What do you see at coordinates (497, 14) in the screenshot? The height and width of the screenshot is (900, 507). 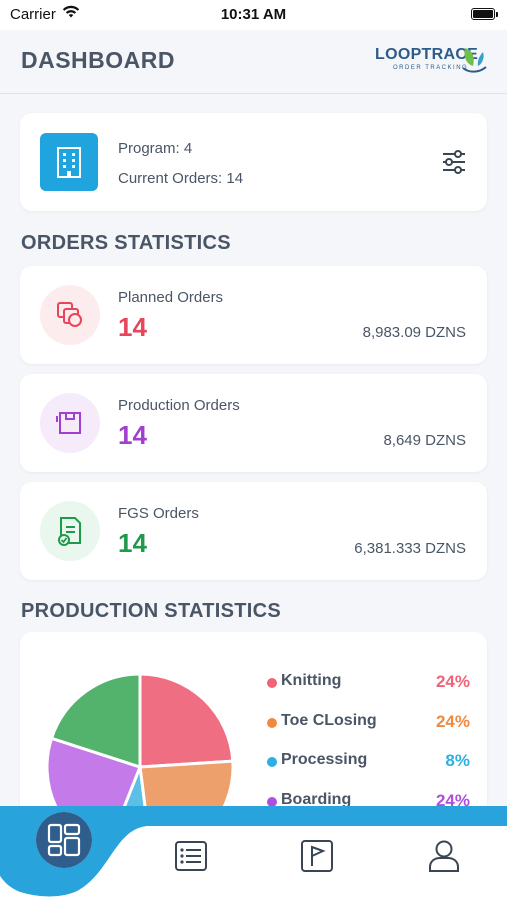 I see `battery-cap` at bounding box center [497, 14].